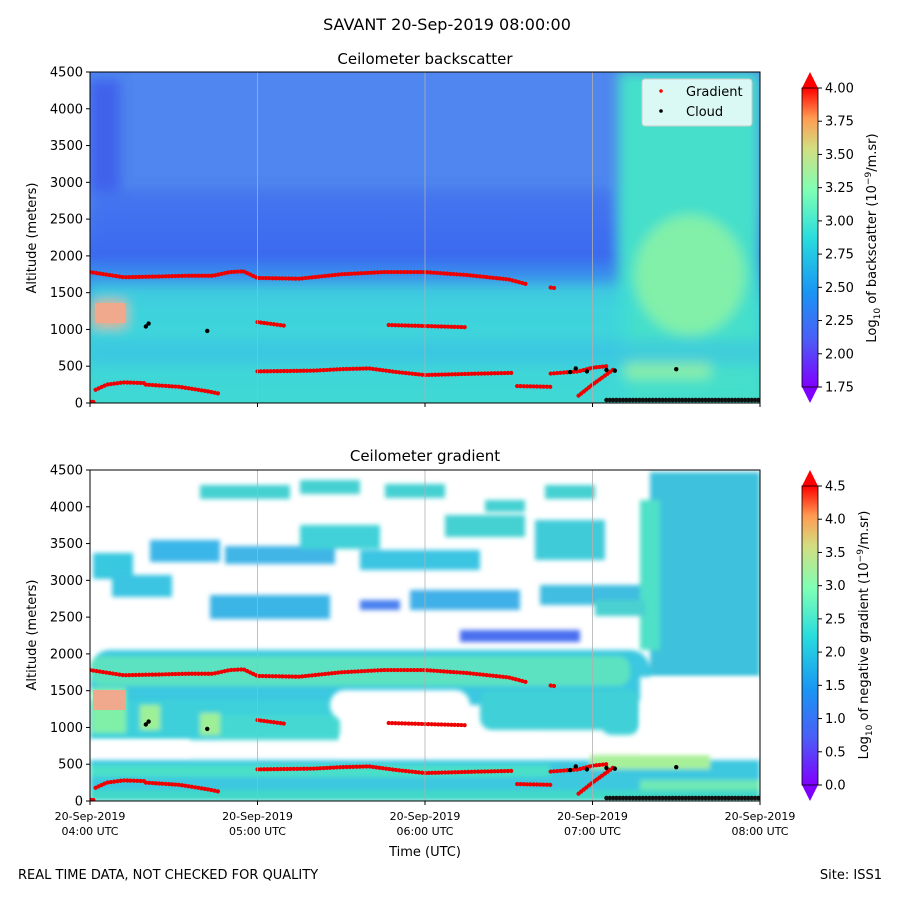 This screenshot has height=900, width=900. Describe the element at coordinates (839, 321) in the screenshot. I see `colorbar-tick-label: 2.25` at that location.